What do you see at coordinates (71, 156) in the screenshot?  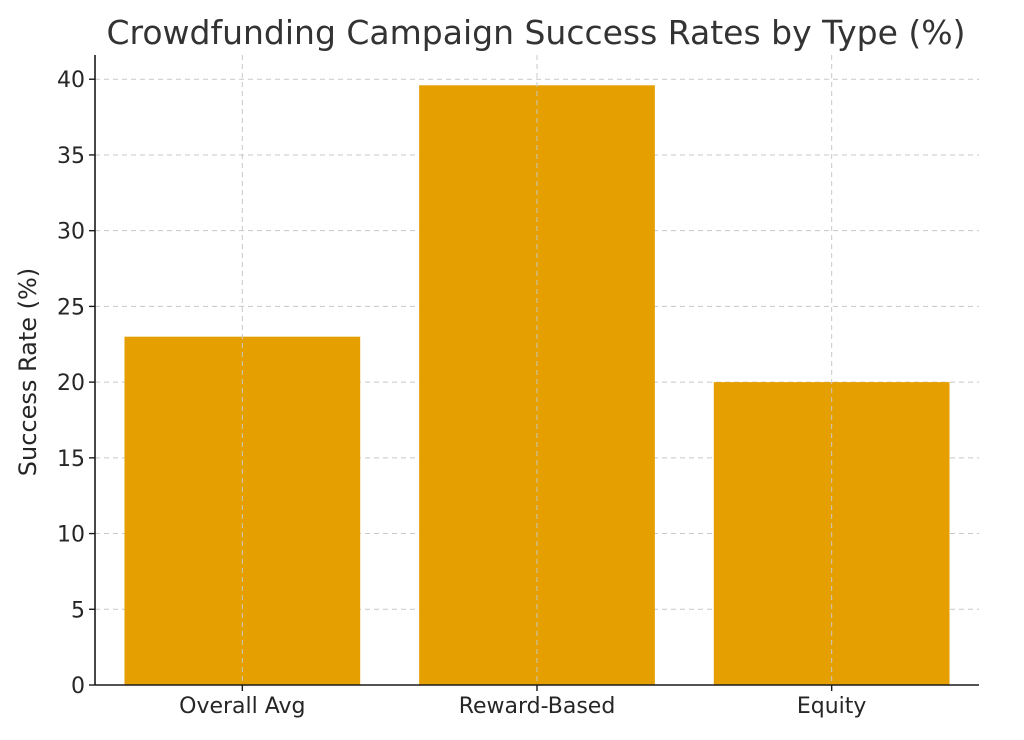 I see `y-tick-label: 35` at bounding box center [71, 156].